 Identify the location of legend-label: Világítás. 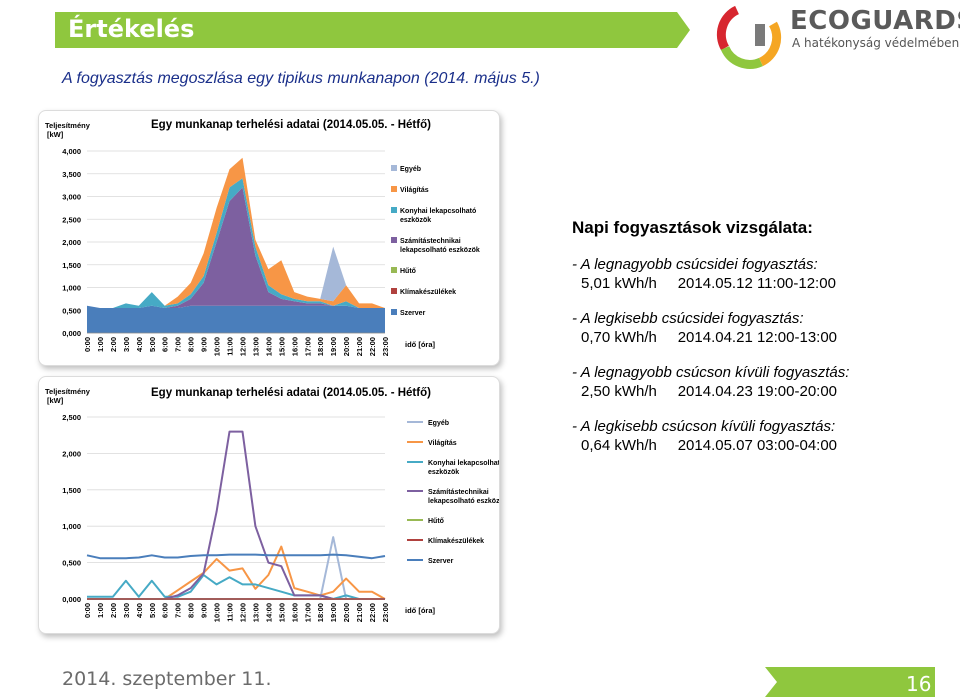
(442, 443).